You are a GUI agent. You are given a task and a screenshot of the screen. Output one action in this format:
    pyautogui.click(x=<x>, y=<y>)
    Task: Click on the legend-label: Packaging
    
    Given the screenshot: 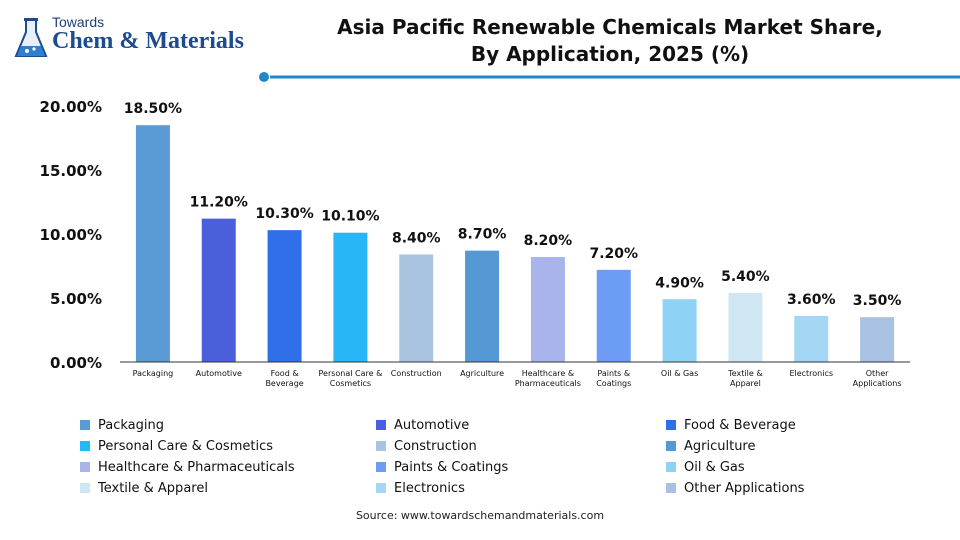 What is the action you would take?
    pyautogui.click(x=131, y=425)
    